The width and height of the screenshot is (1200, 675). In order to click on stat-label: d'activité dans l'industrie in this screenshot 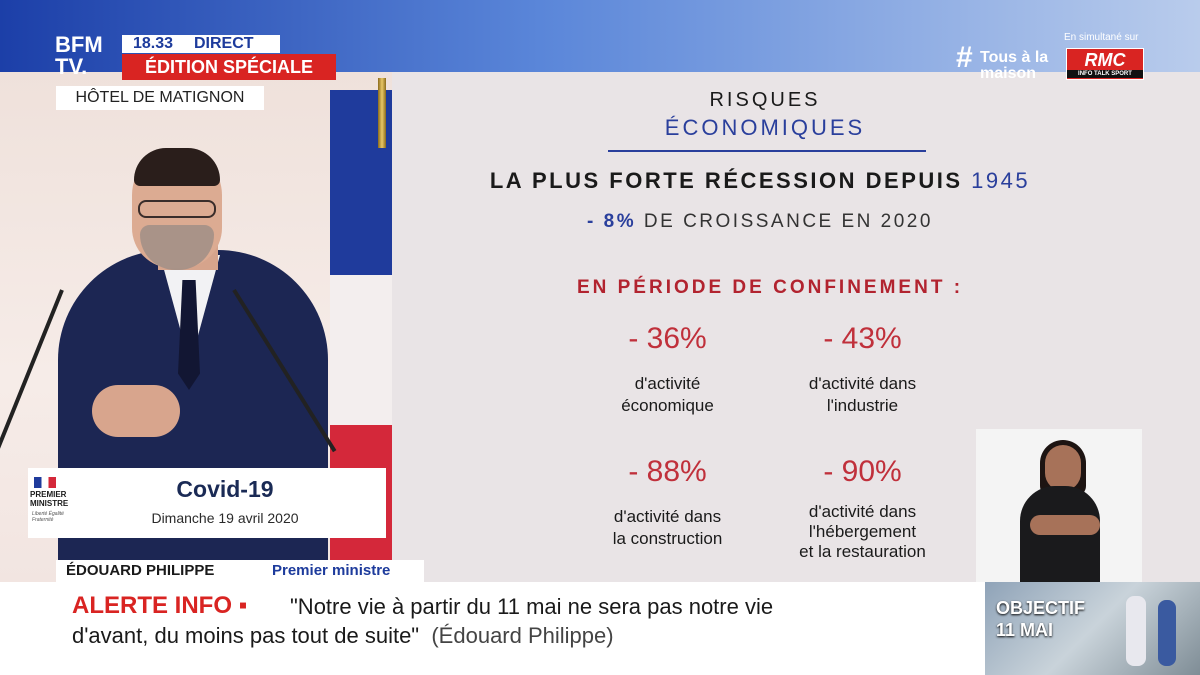, I will do `click(862, 394)`.